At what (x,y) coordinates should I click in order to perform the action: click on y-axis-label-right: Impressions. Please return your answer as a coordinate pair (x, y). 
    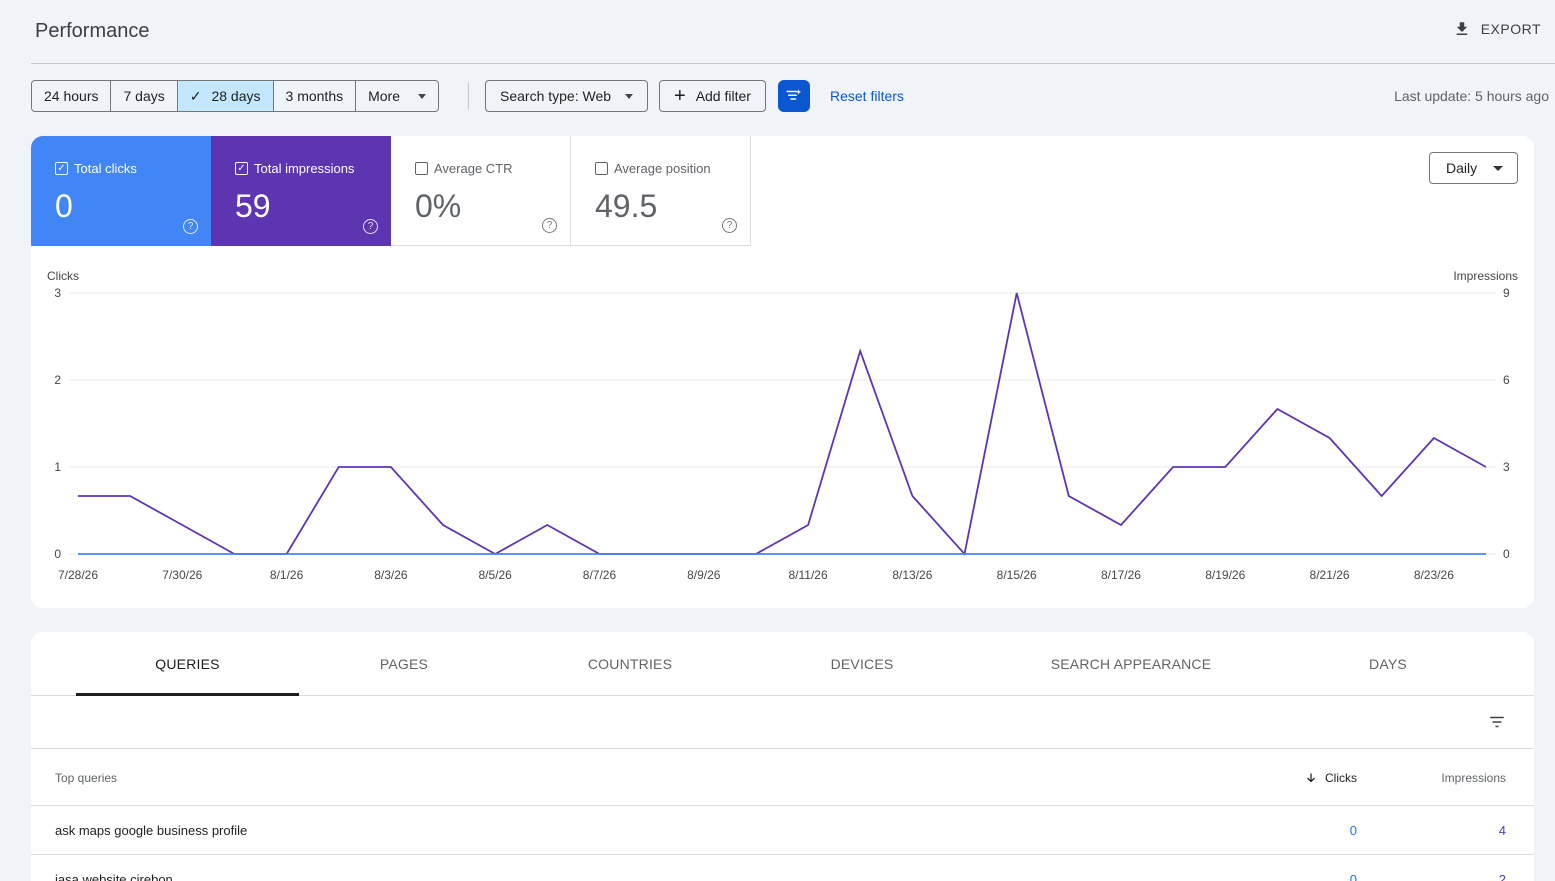
    Looking at the image, I should click on (1485, 276).